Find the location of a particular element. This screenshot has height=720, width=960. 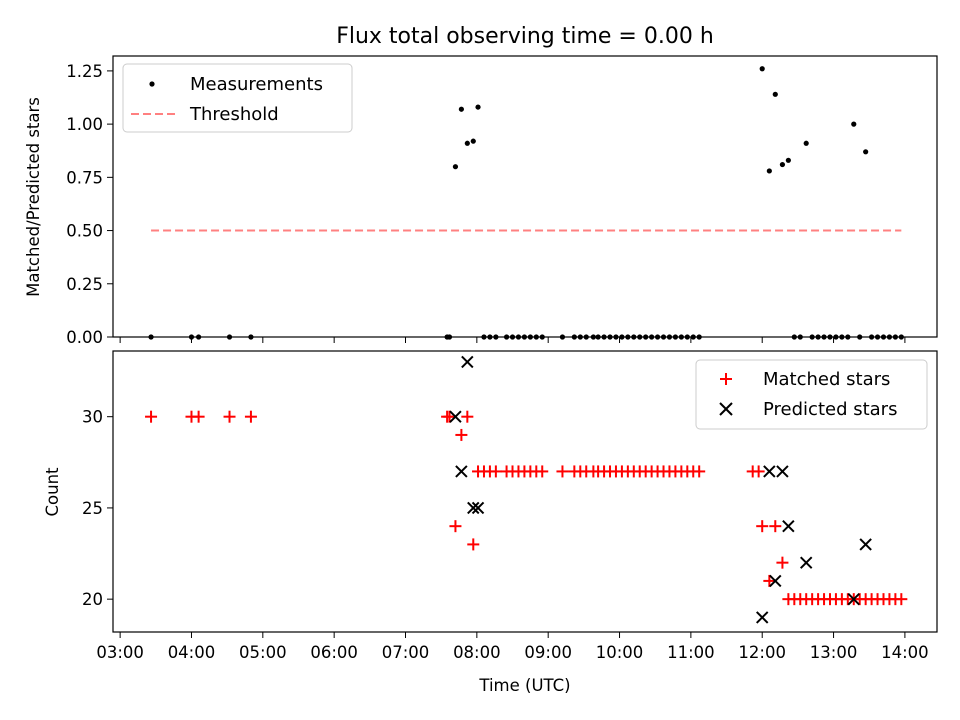

top-legend: Measurements Threshold is located at coordinates (237, 98).